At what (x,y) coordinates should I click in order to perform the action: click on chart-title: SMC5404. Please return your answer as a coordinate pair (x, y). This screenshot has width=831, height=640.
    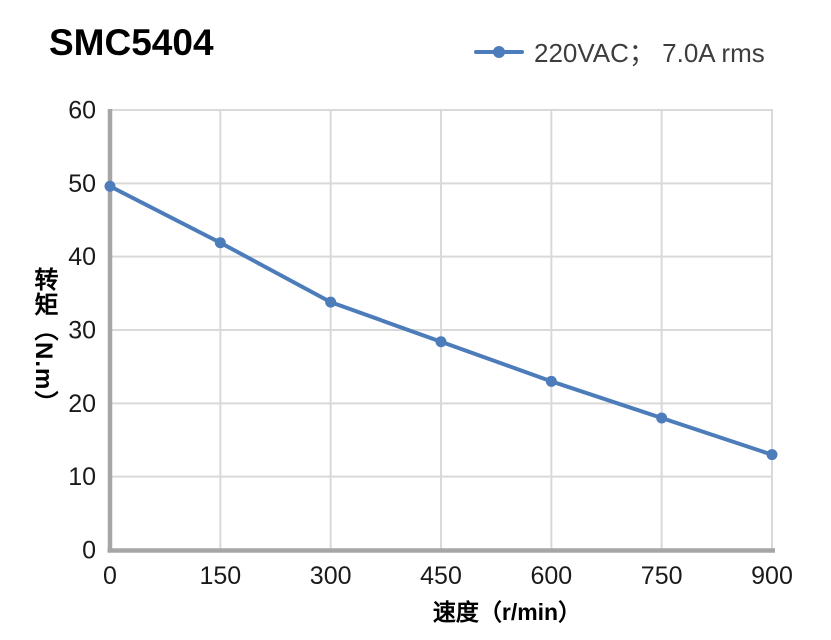
    Looking at the image, I should click on (131, 42).